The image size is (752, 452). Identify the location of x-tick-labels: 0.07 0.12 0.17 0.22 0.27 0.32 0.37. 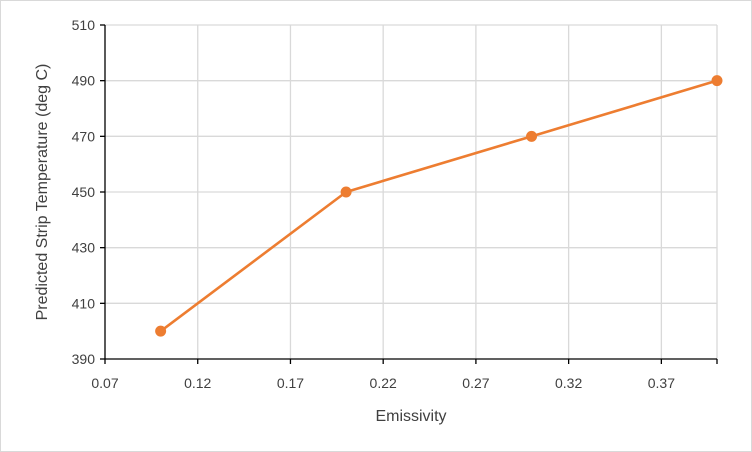
(383, 383).